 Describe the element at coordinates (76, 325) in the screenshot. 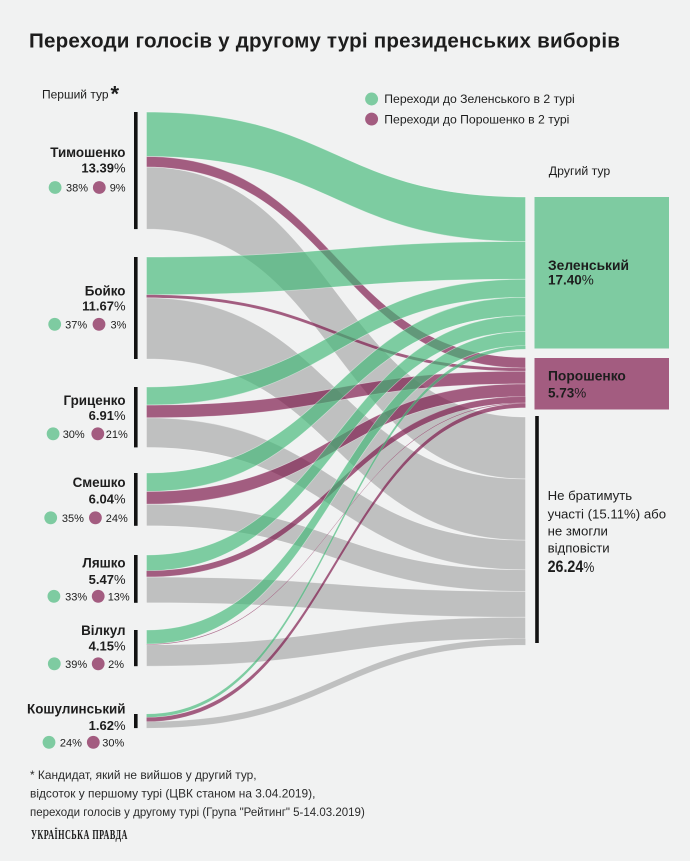

I see `svg-text: 37%` at that location.